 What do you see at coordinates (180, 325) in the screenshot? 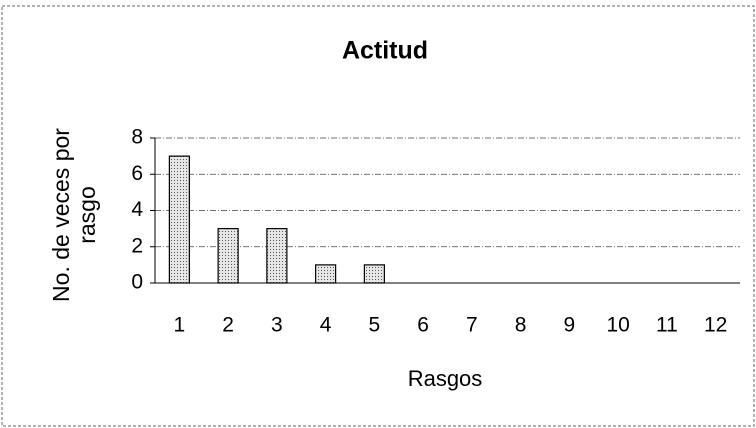
I see `x-tick-label: 1` at bounding box center [180, 325].